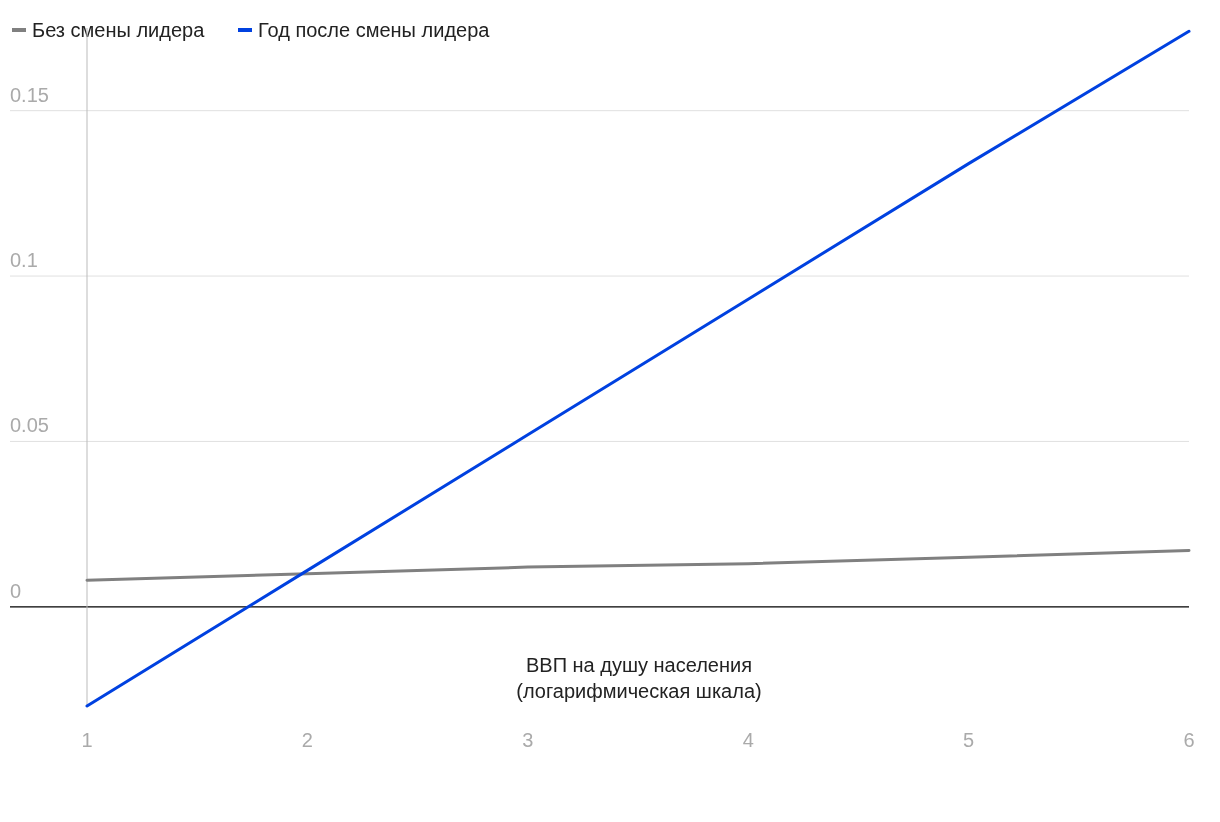  I want to click on x-tick-label: 5, so click(969, 740).